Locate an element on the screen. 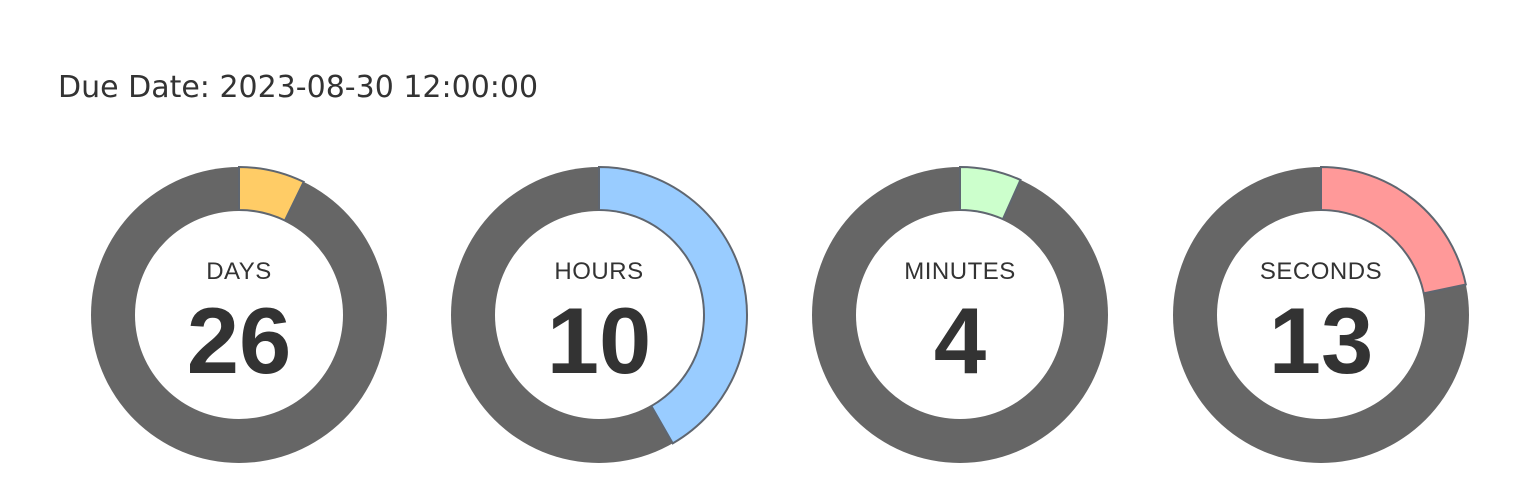  minutes-progress-arc is located at coordinates (990, 193).